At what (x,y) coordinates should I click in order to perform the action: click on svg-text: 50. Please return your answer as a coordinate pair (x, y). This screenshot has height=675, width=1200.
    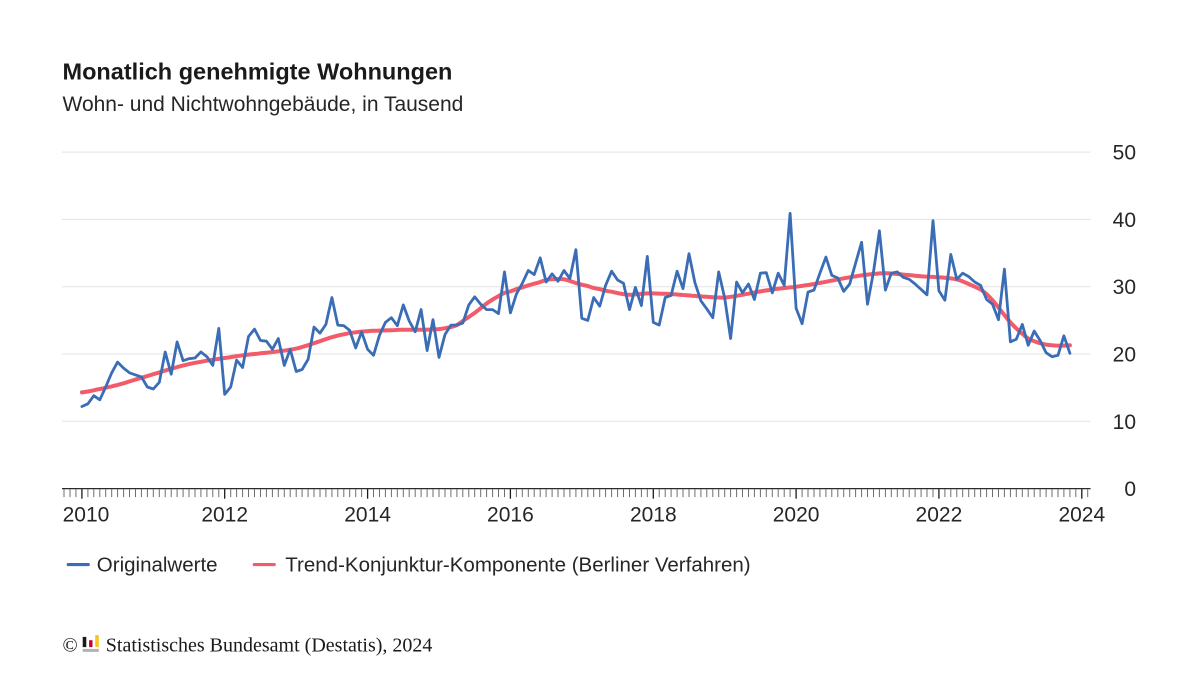
    Looking at the image, I should click on (1124, 153).